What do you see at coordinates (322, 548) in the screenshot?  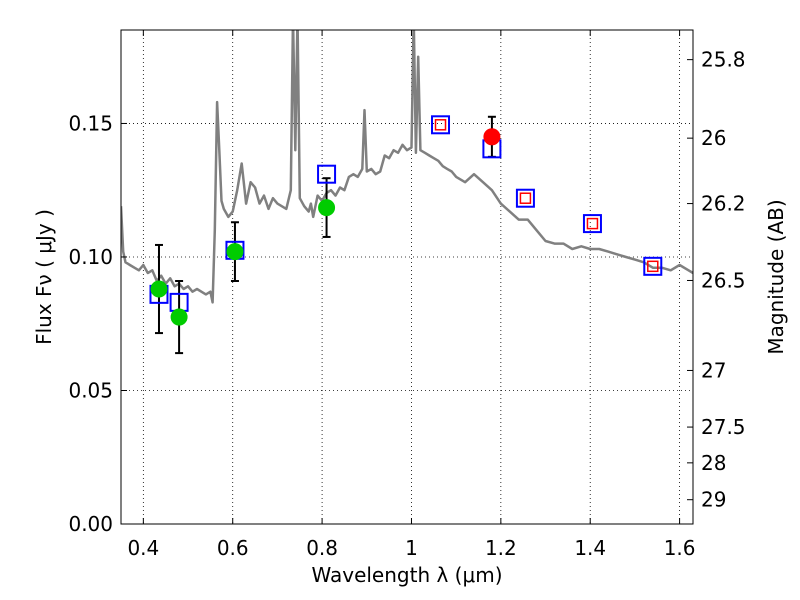 I see `x-tick-label: 0.8` at bounding box center [322, 548].